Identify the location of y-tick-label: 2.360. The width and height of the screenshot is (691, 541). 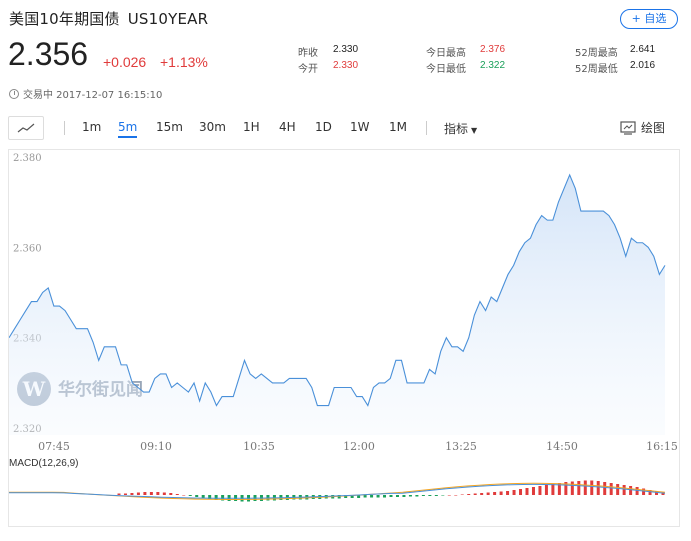
(27, 248).